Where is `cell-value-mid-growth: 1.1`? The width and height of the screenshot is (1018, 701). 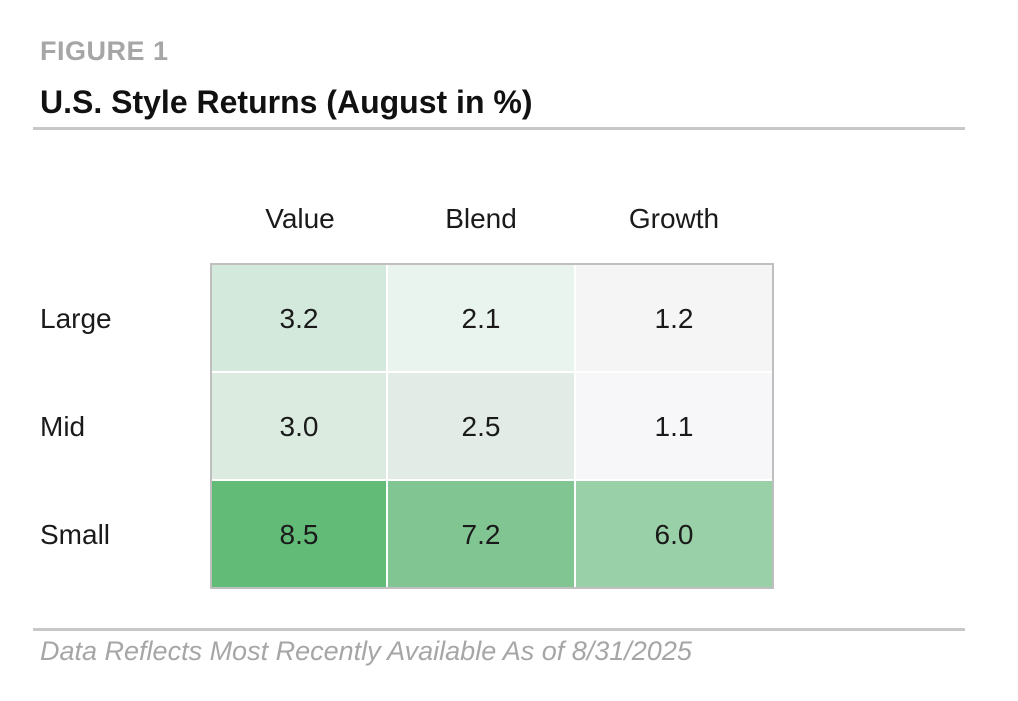
cell-value-mid-growth: 1.1 is located at coordinates (674, 426).